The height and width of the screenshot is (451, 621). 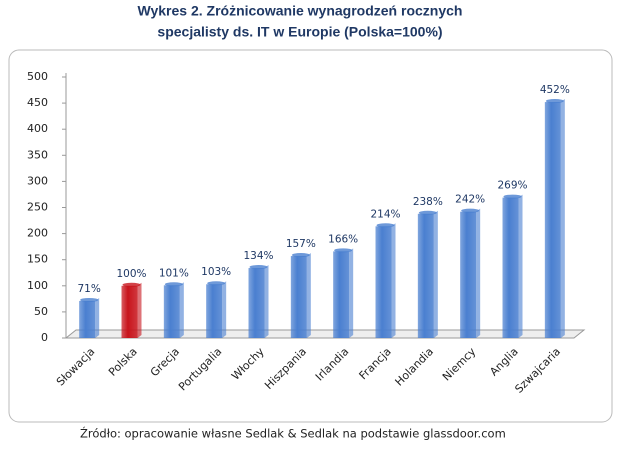 What do you see at coordinates (88, 289) in the screenshot?
I see `value-label: 71%` at bounding box center [88, 289].